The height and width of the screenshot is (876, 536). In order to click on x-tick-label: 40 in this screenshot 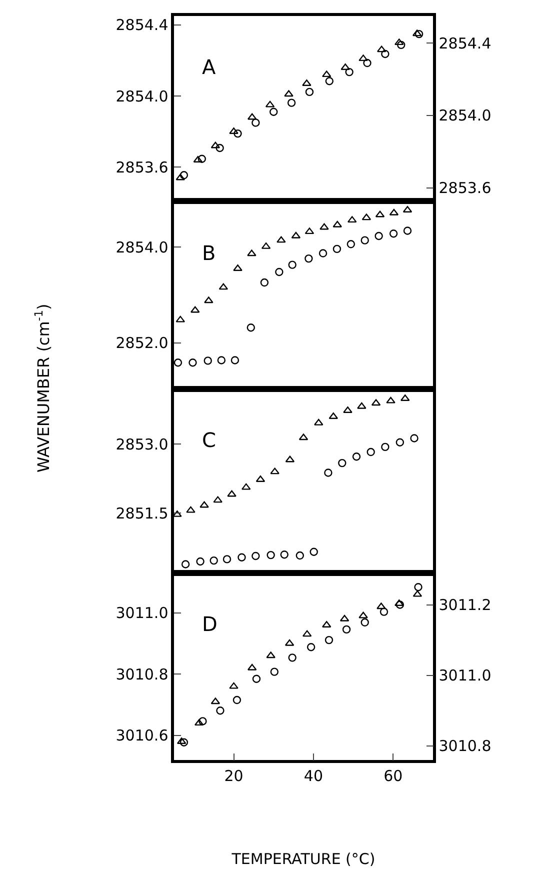, I will do `click(314, 775)`.